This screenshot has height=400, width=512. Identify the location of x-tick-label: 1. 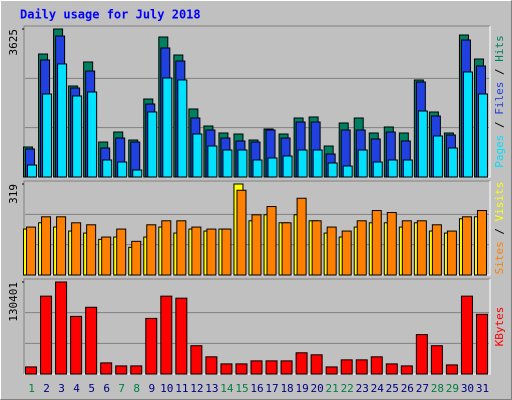
(31, 388).